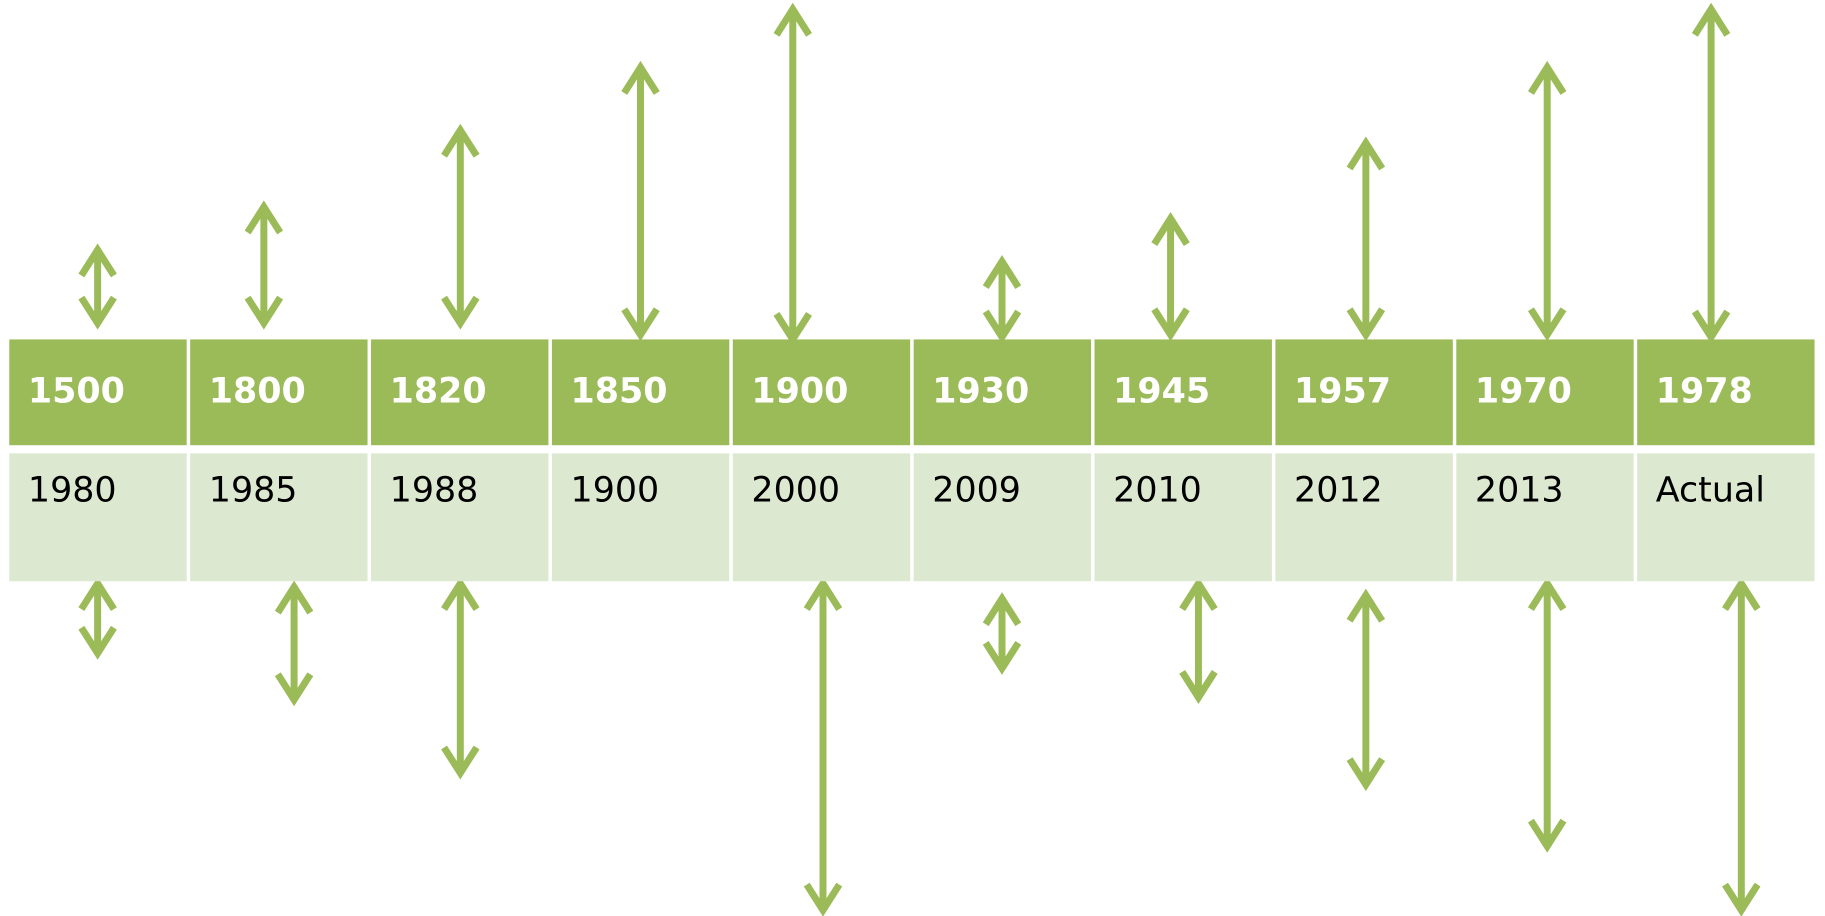 The width and height of the screenshot is (1825, 916). What do you see at coordinates (1523, 391) in the screenshot?
I see `header-cell-text: 1970` at bounding box center [1523, 391].